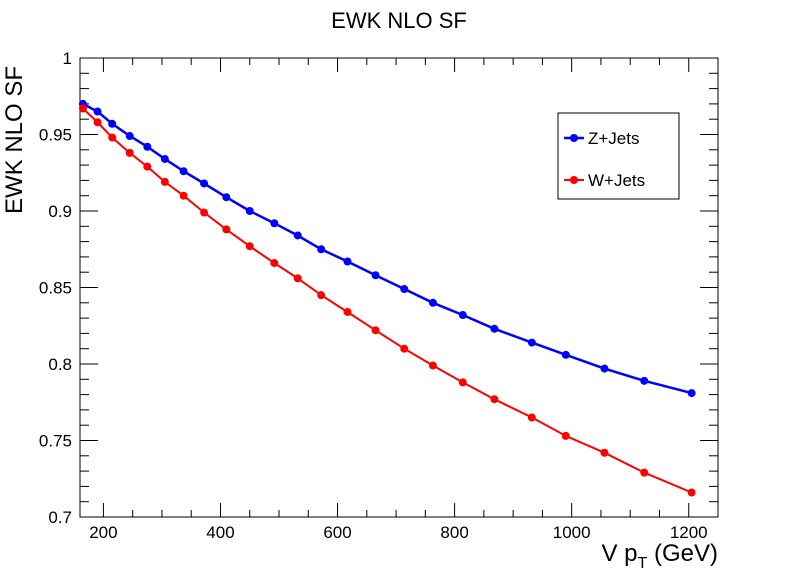 This screenshot has width=798, height=574. I want to click on y-tick-label: 0.8, so click(60, 364).